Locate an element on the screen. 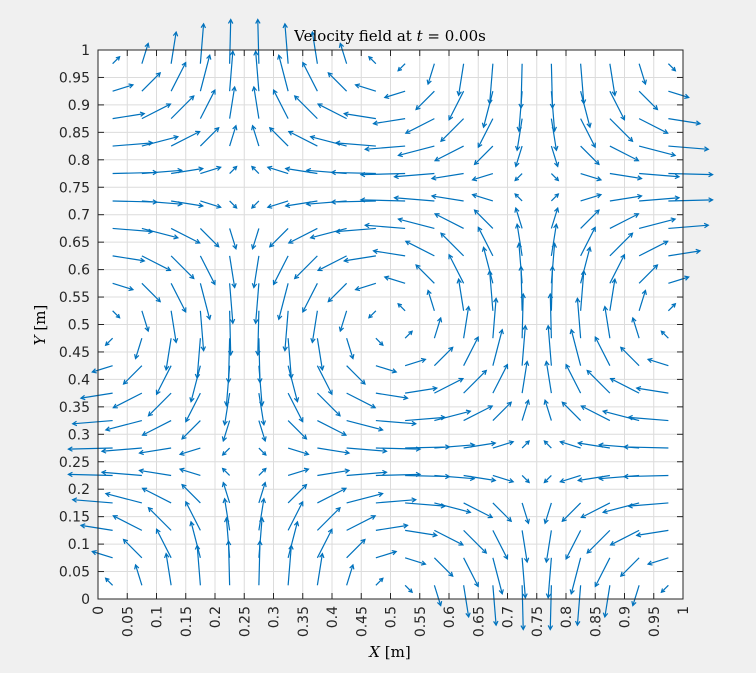 This screenshot has height=673, width=756. y-tick-label: 0.75 is located at coordinates (74, 188).